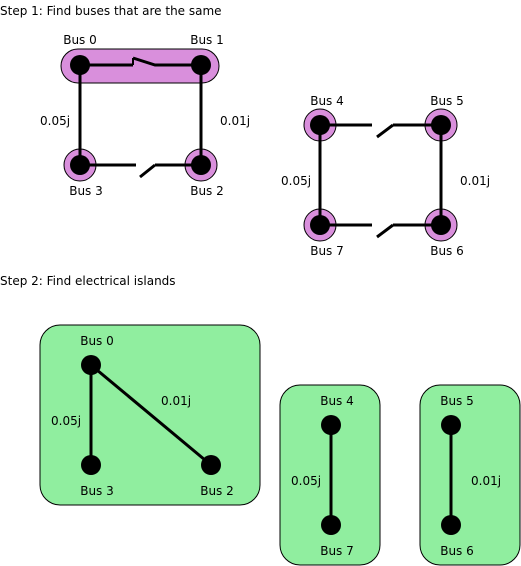 The image size is (521, 566). What do you see at coordinates (207, 191) in the screenshot?
I see `bus2-label: Bus 2` at bounding box center [207, 191].